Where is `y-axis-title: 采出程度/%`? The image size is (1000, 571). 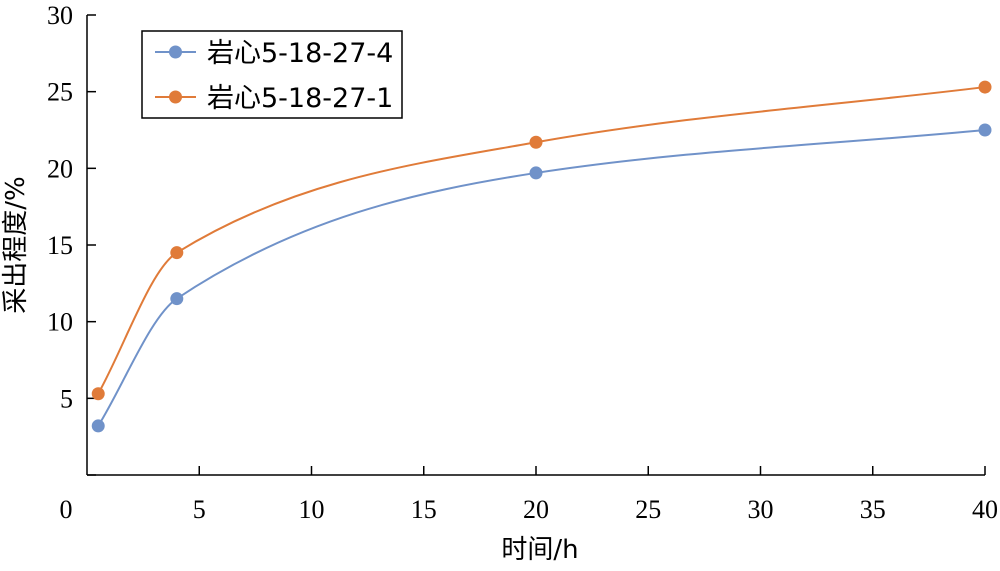
y-axis-title: 采出程度/% is located at coordinates (16, 244).